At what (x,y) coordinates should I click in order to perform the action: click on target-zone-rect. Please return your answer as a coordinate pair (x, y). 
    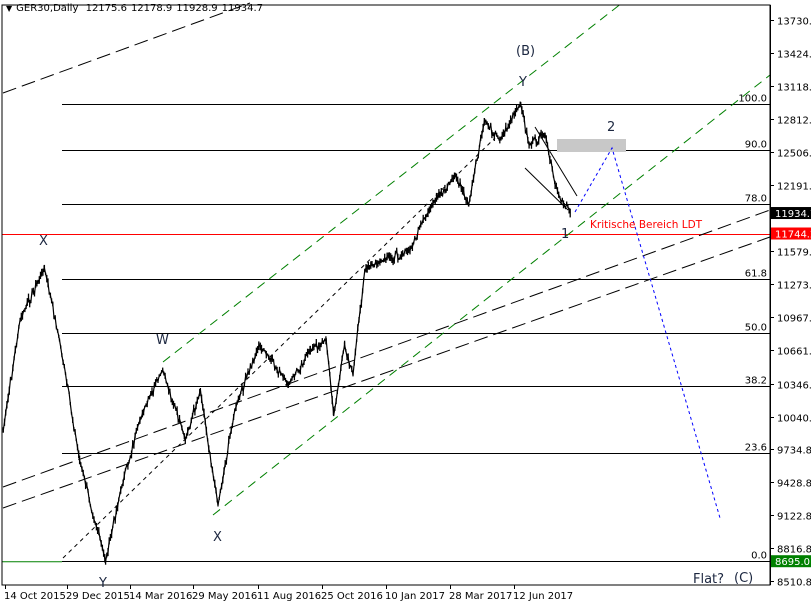
    Looking at the image, I should click on (591, 145).